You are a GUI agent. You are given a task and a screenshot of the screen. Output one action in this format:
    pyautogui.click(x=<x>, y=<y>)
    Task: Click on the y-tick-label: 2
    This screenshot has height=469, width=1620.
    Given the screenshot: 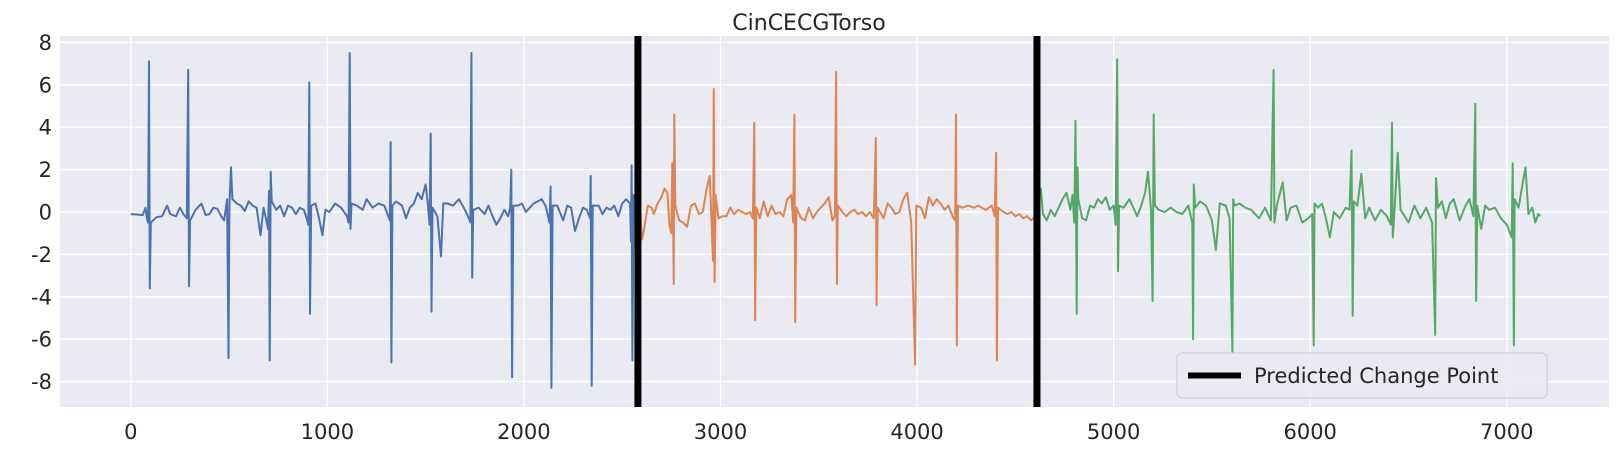 What is the action you would take?
    pyautogui.click(x=45, y=170)
    